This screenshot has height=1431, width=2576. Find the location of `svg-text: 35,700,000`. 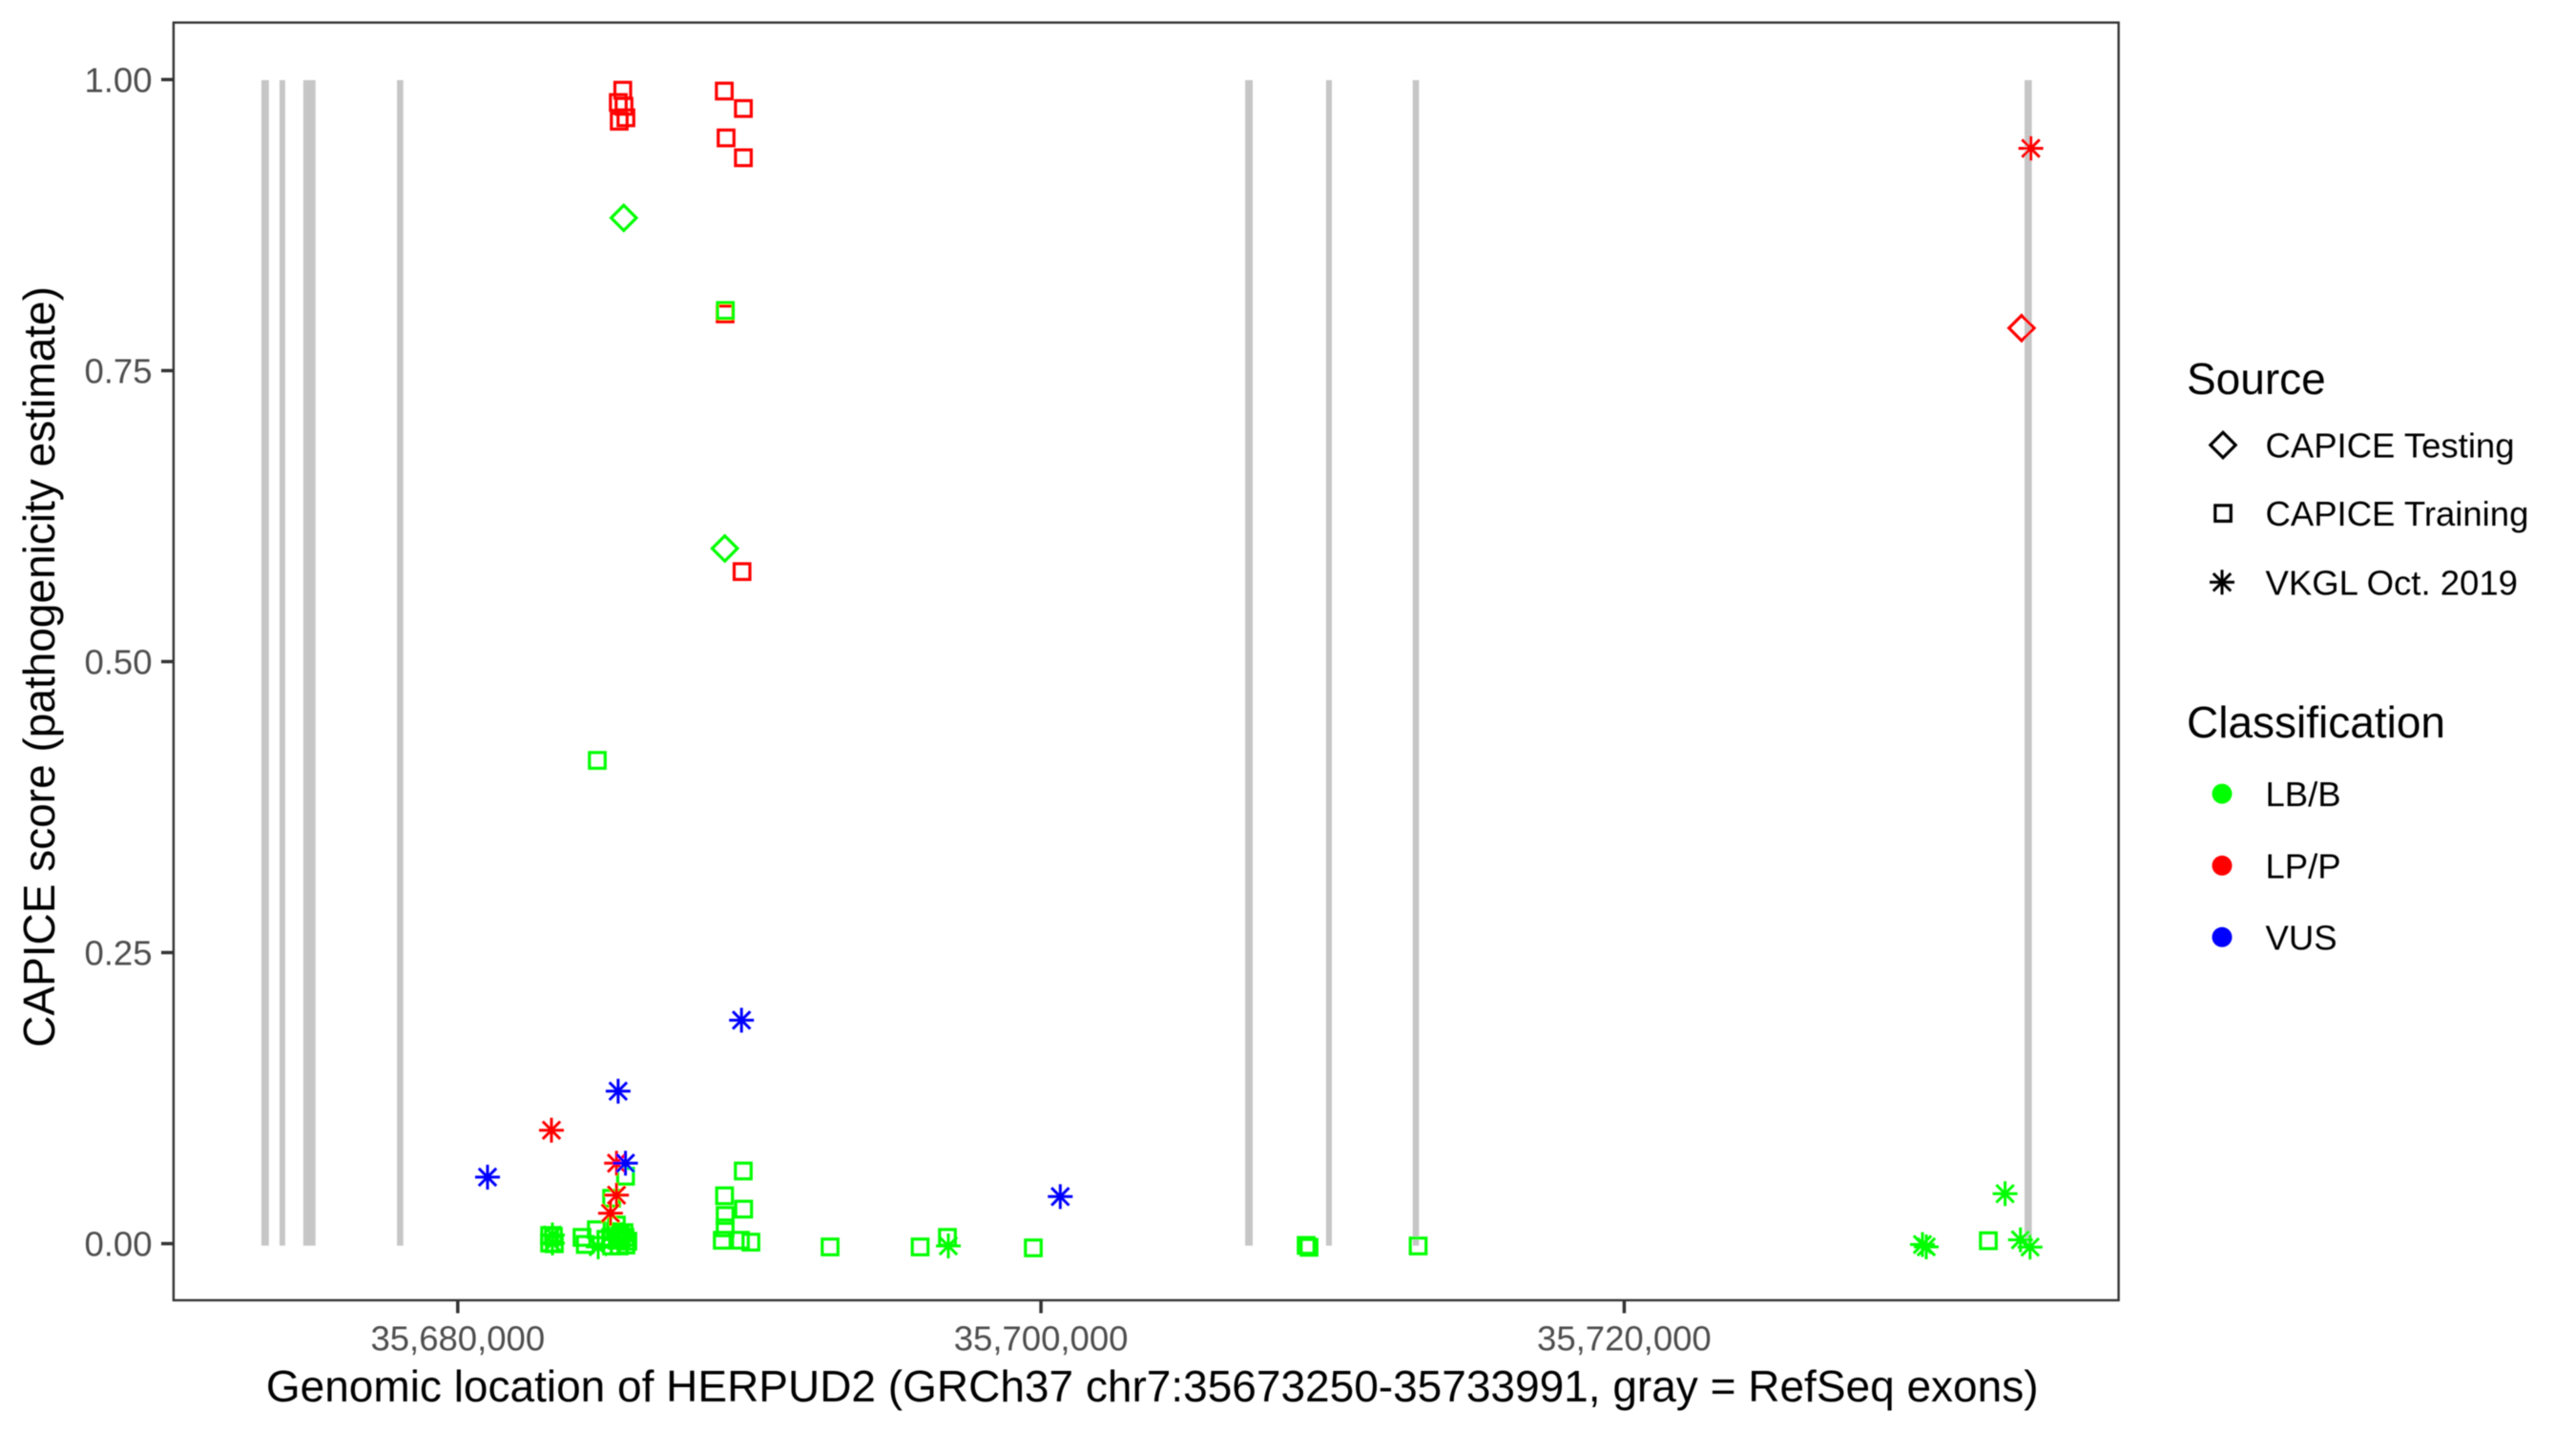

svg-text: 35,700,000 is located at coordinates (1041, 1338).